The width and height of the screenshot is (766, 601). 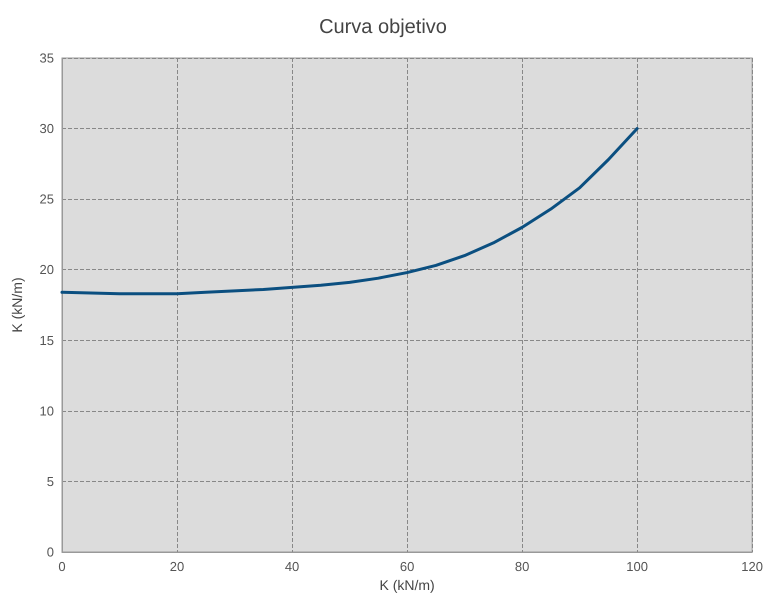 I want to click on x-tick-label: 120, so click(x=752, y=566).